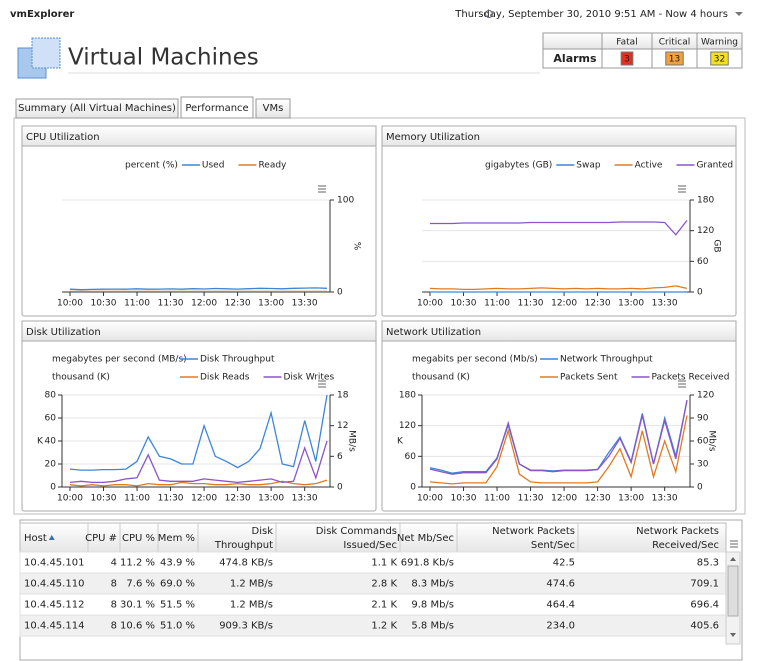 The height and width of the screenshot is (661, 758). Describe the element at coordinates (674, 43) in the screenshot. I see `alarm-column: Critical` at that location.